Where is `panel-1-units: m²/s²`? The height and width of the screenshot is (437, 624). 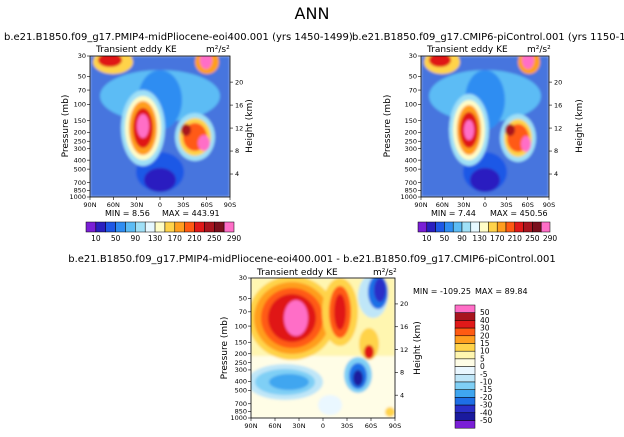
panel-1-units: m²/s² is located at coordinates (218, 50).